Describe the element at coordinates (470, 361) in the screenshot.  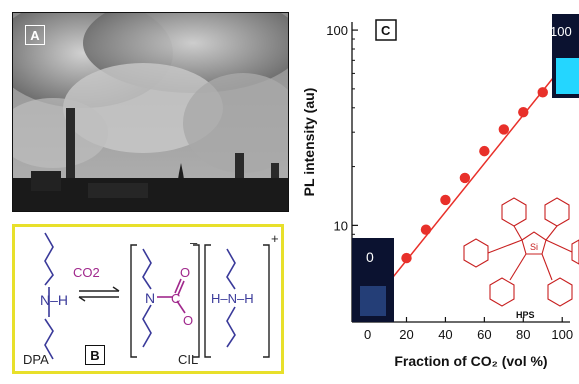
I see `x-axis-label: Fraction of CO₂ (vol %)` at that location.